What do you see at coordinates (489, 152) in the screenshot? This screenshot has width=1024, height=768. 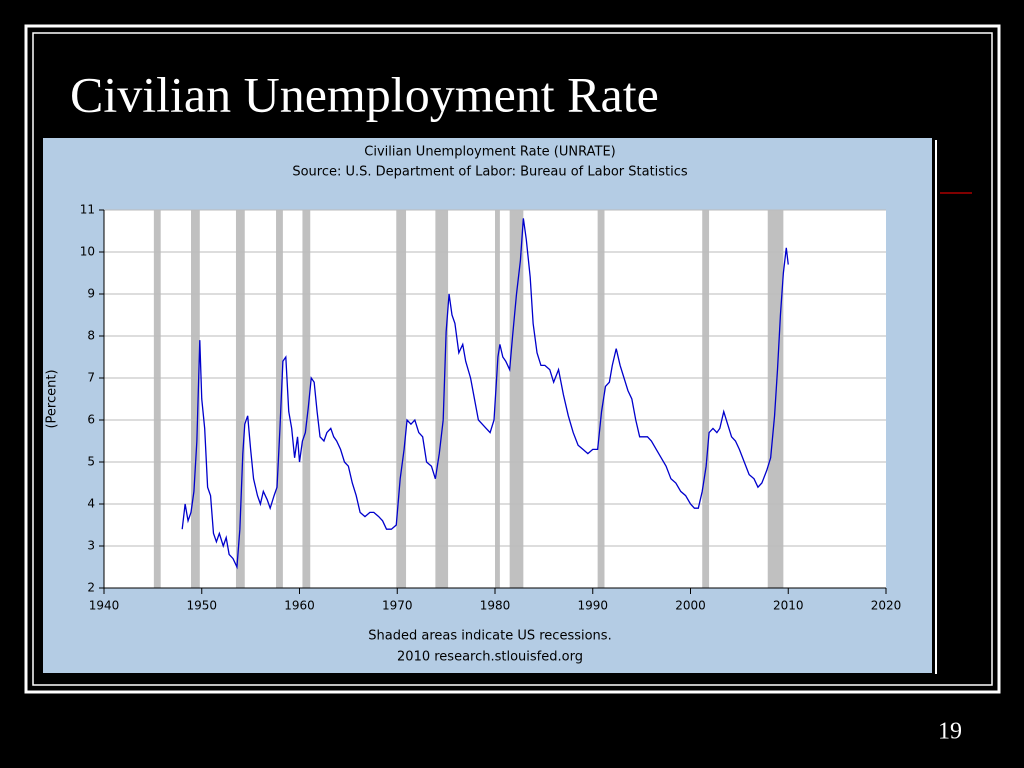 I see `chart-title: Civilian Unemployment Rate (UNRATE)` at bounding box center [489, 152].